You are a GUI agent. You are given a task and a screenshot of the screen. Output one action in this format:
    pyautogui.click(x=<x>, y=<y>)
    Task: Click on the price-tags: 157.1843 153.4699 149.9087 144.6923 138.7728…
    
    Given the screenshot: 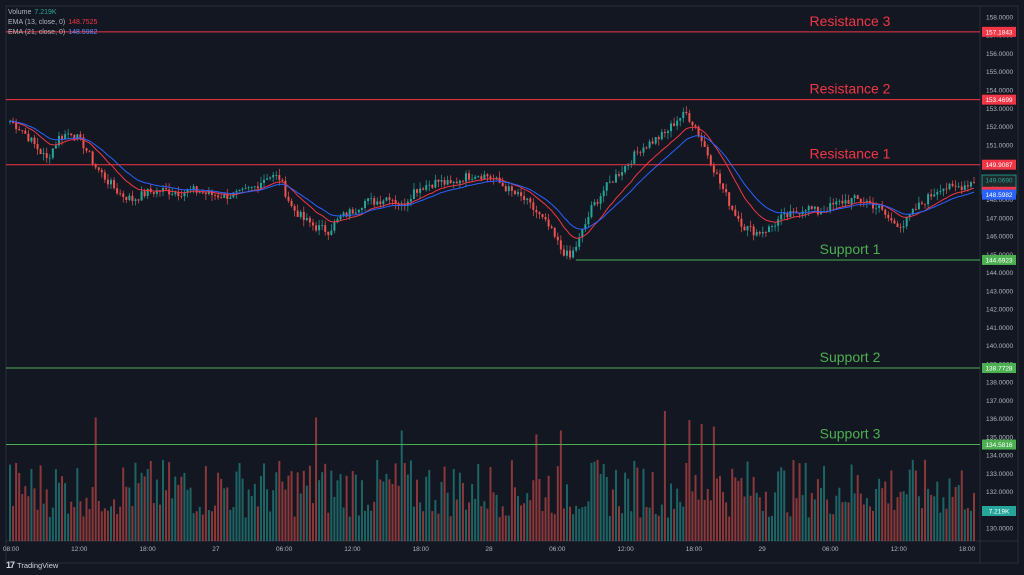 What is the action you would take?
    pyautogui.click(x=999, y=271)
    